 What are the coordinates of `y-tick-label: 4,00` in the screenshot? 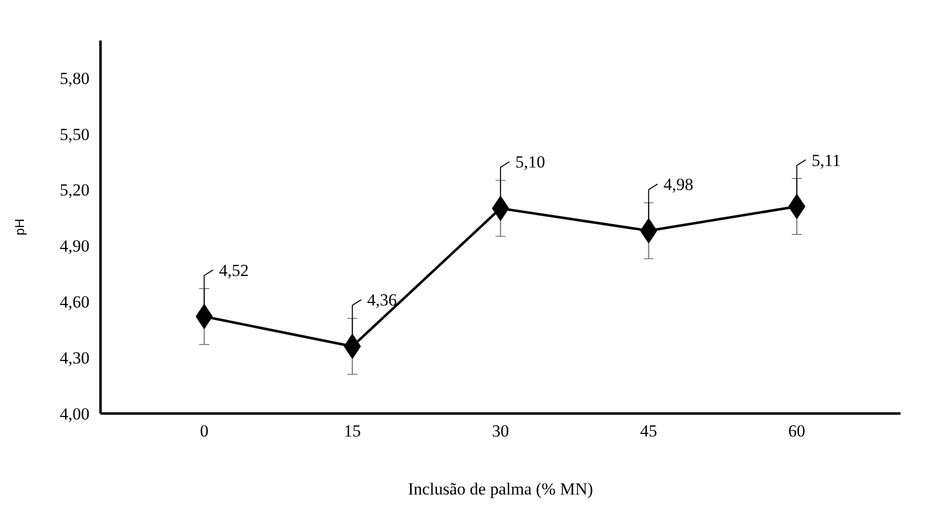 It's located at (75, 414).